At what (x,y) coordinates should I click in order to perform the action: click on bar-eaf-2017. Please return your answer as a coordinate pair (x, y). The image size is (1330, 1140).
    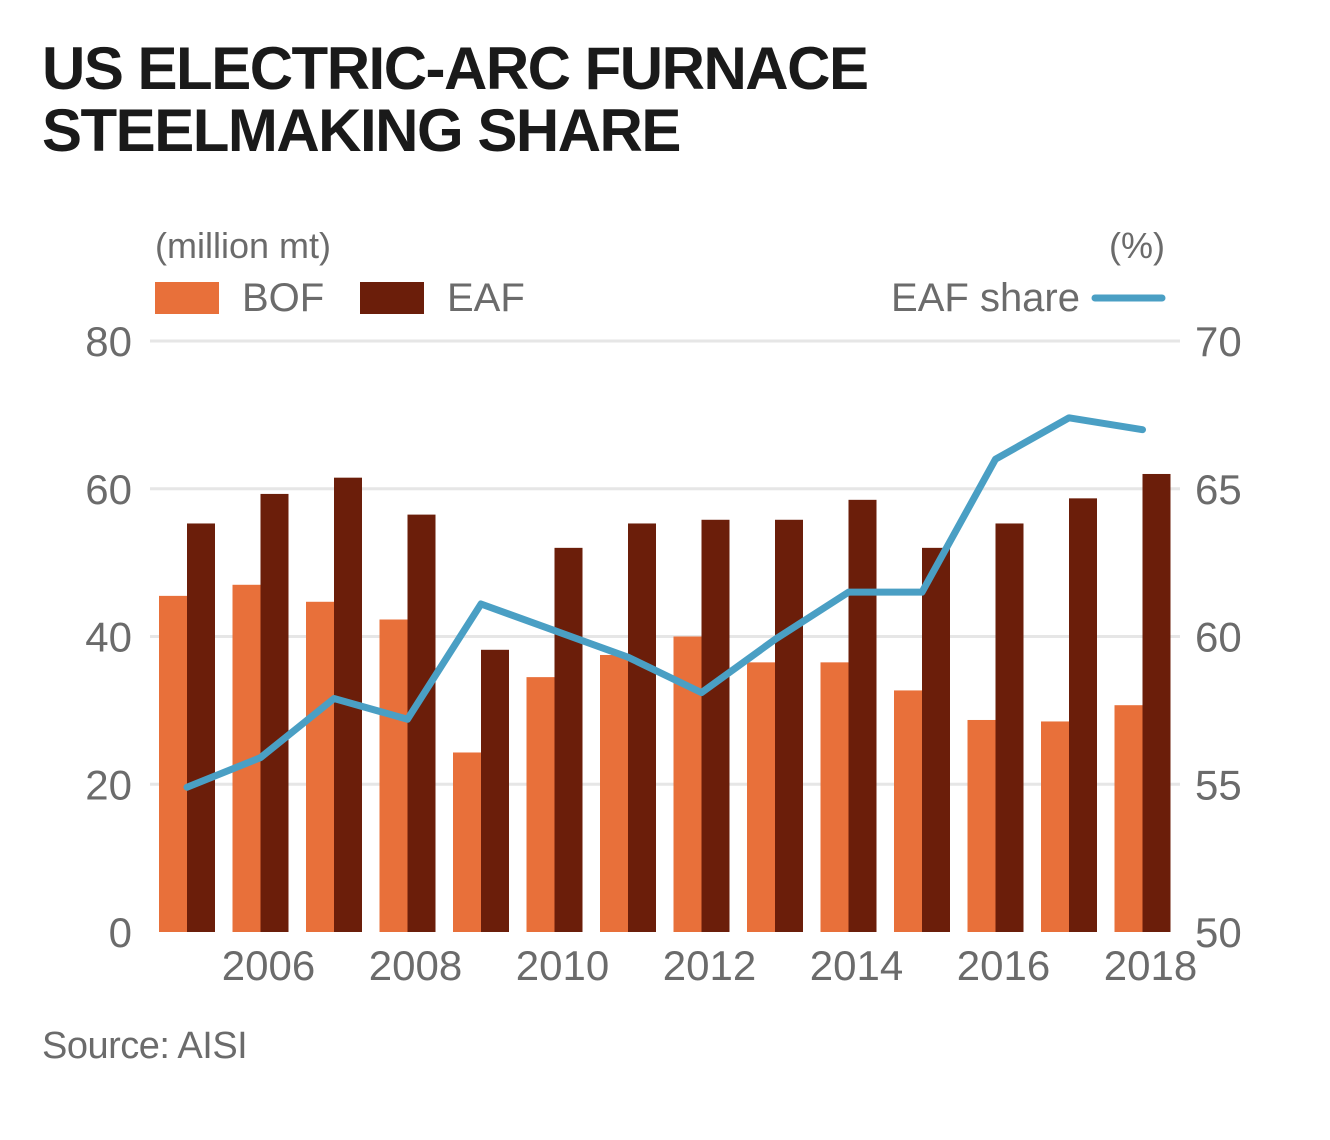
    Looking at the image, I should click on (1083, 715).